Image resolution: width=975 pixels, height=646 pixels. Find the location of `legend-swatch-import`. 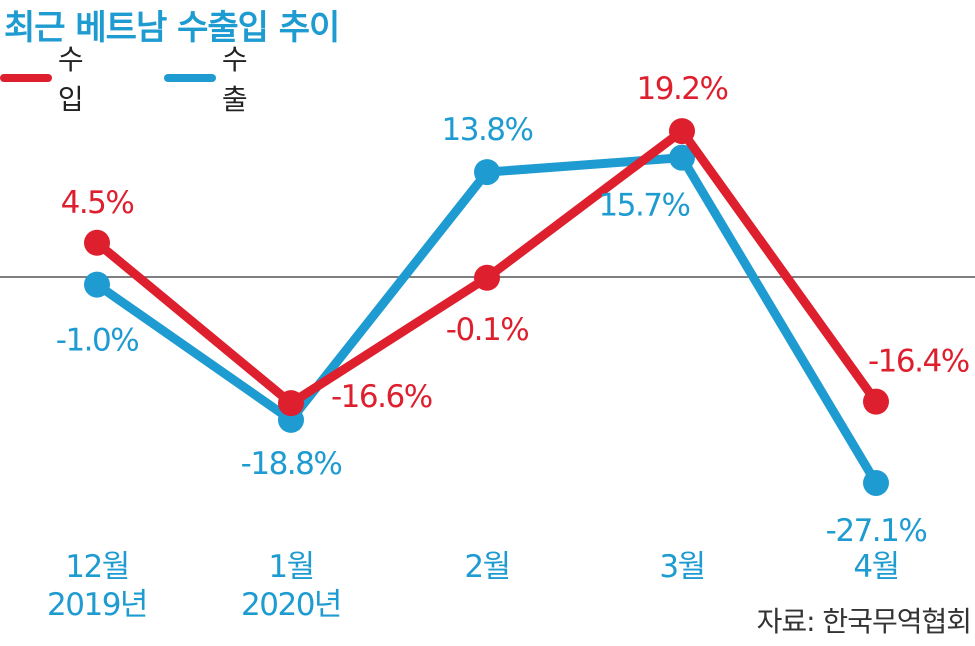

legend-swatch-import is located at coordinates (26, 78).